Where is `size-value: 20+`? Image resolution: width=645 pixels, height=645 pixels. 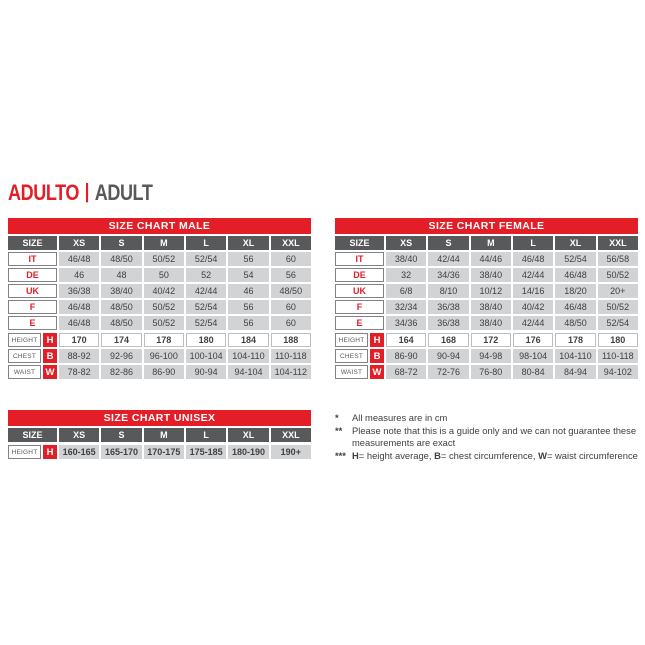 size-value: 20+ is located at coordinates (617, 291).